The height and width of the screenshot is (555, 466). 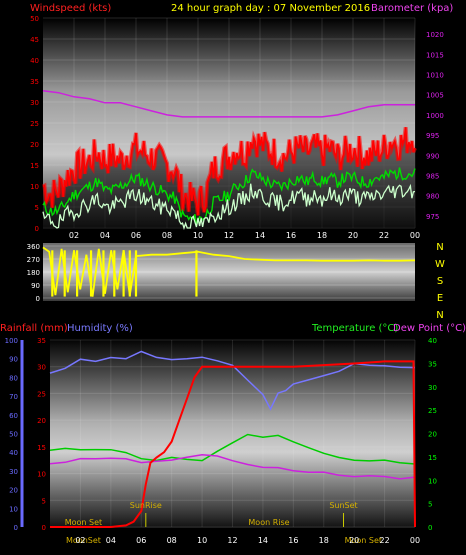 What do you see at coordinates (13, 453) in the screenshot?
I see `humidity-tick-label: 40` at bounding box center [13, 453].